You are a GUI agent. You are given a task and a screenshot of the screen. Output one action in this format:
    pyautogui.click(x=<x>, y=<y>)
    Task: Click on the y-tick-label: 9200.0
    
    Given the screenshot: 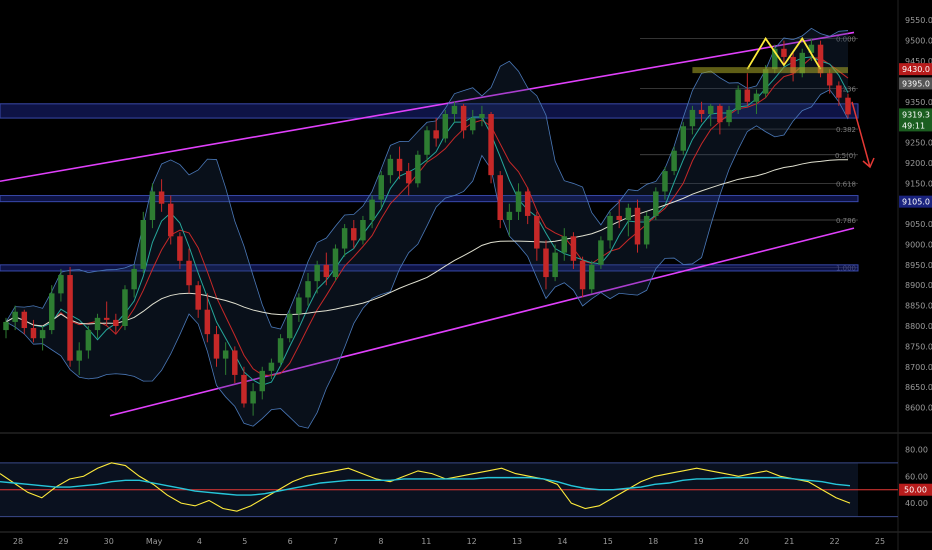 What is the action you would take?
    pyautogui.click(x=918, y=163)
    